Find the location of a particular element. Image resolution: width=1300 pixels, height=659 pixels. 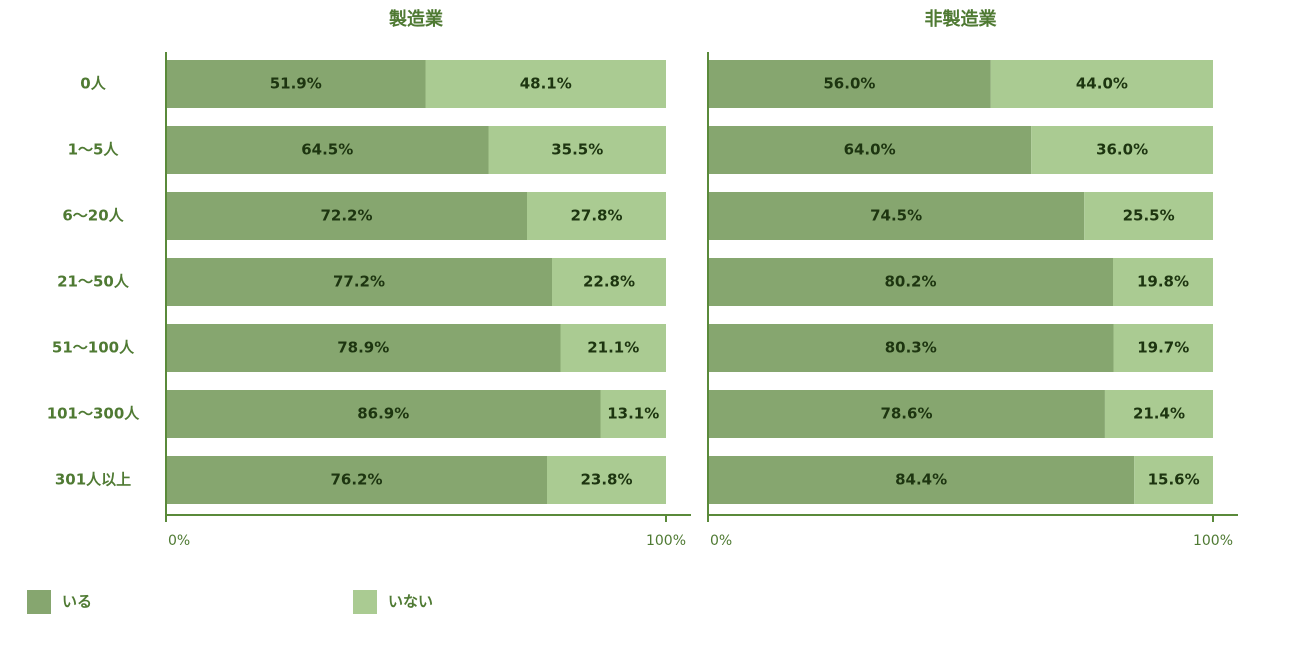

value-label: 78.9% is located at coordinates (363, 348).